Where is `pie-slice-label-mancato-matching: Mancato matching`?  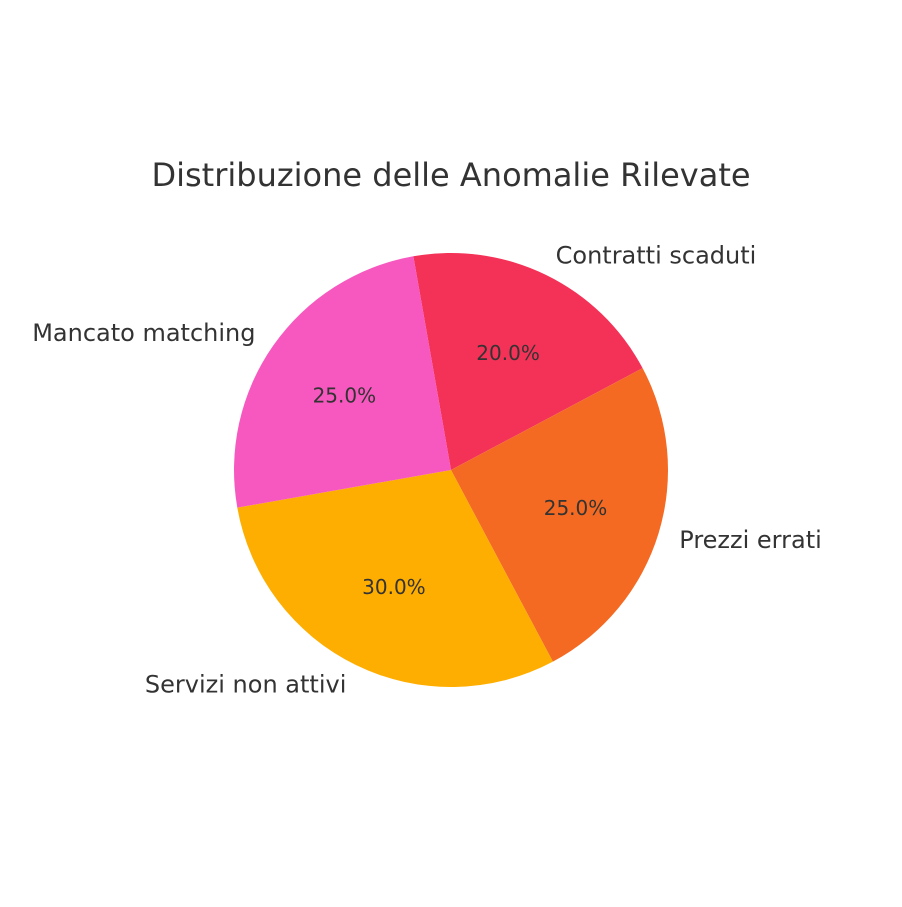
pie-slice-label-mancato-matching: Mancato matching is located at coordinates (143, 333).